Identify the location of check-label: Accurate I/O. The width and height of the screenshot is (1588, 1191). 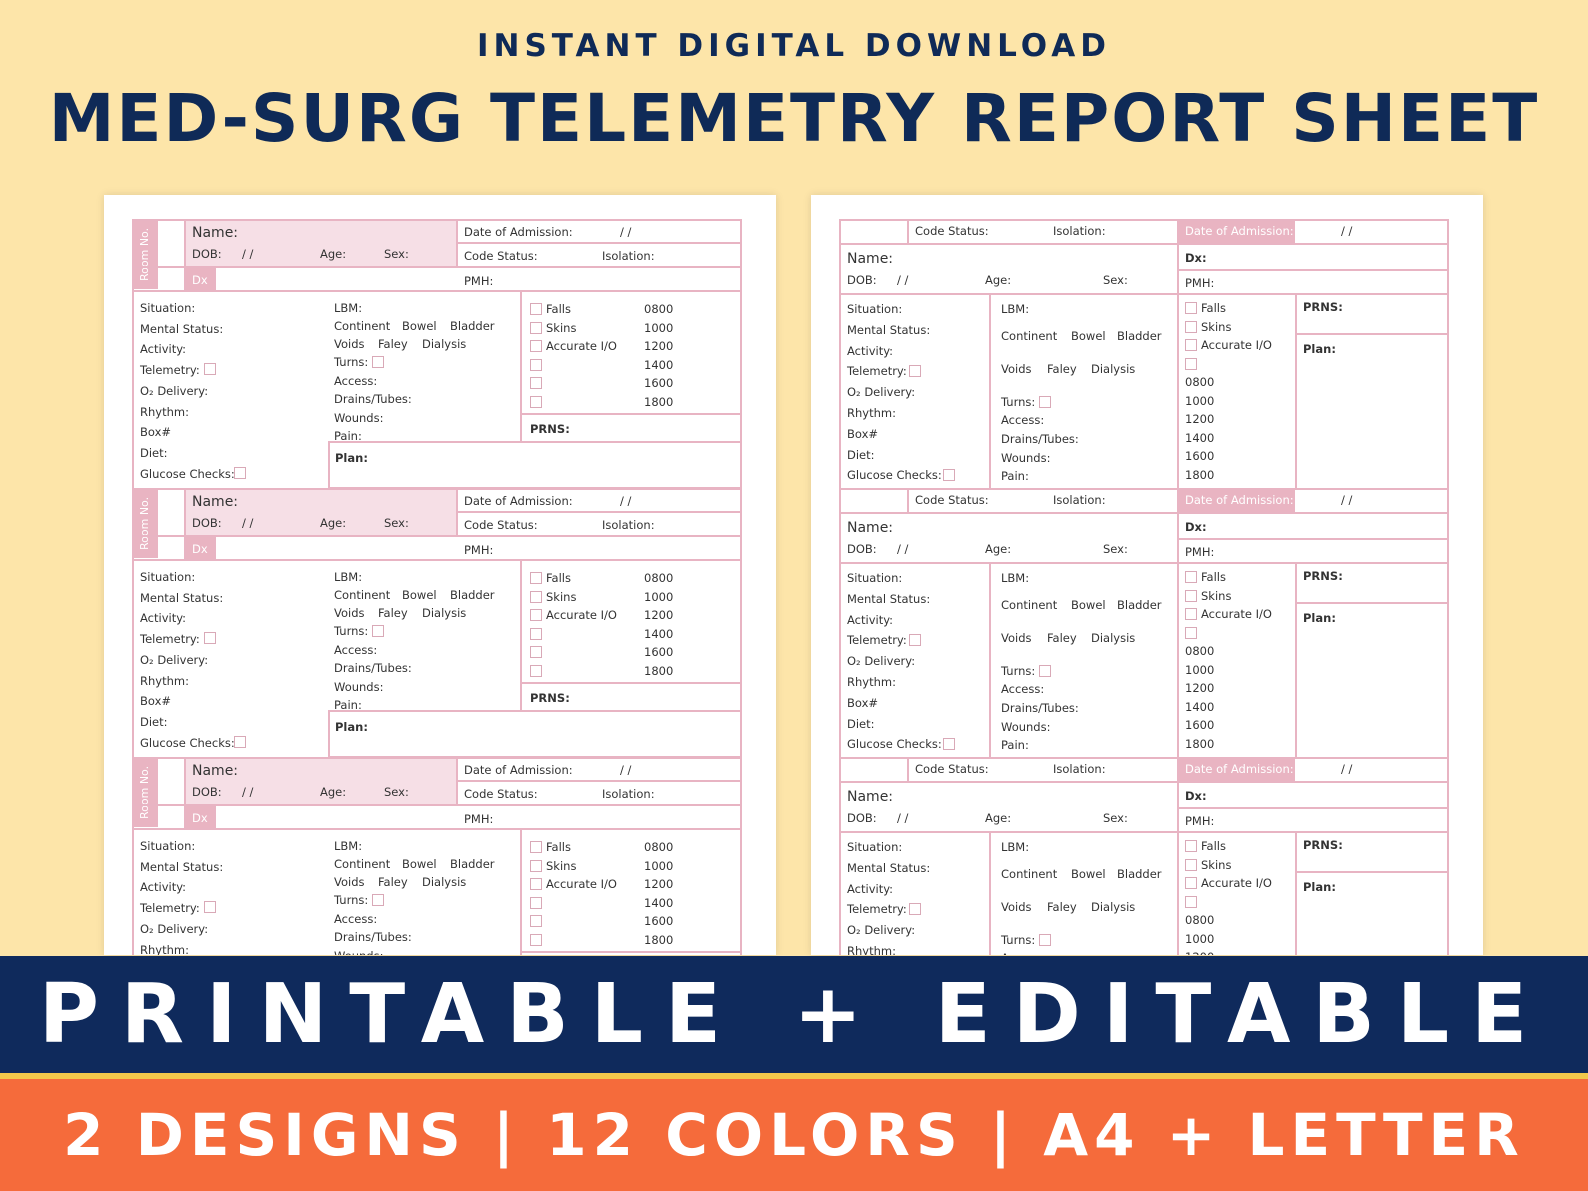
(581, 615).